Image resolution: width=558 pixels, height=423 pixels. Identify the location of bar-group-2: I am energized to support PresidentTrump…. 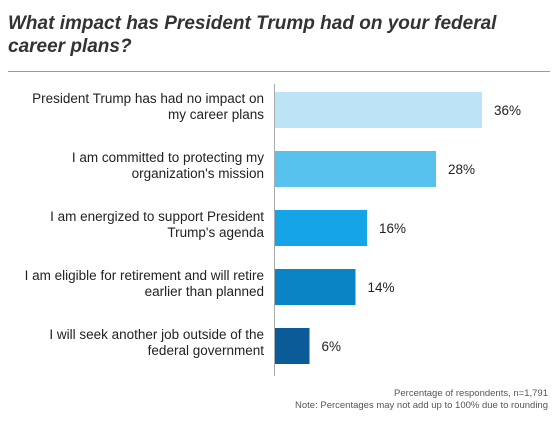
(228, 227).